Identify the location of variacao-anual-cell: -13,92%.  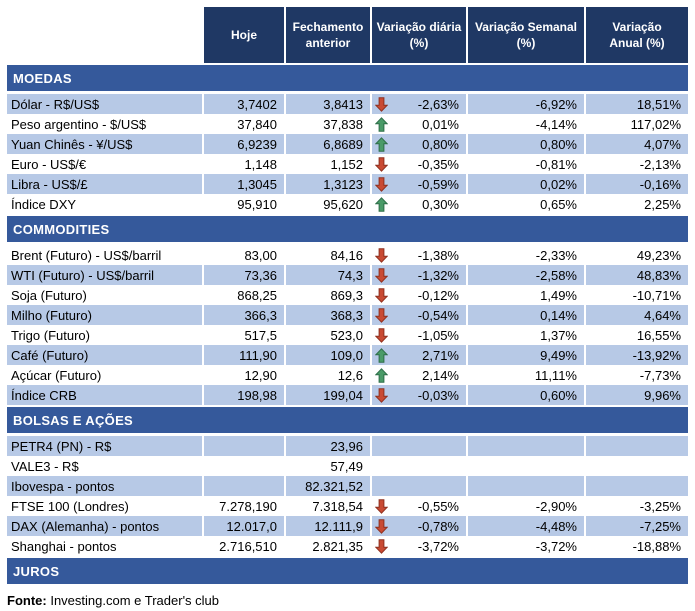
(637, 355).